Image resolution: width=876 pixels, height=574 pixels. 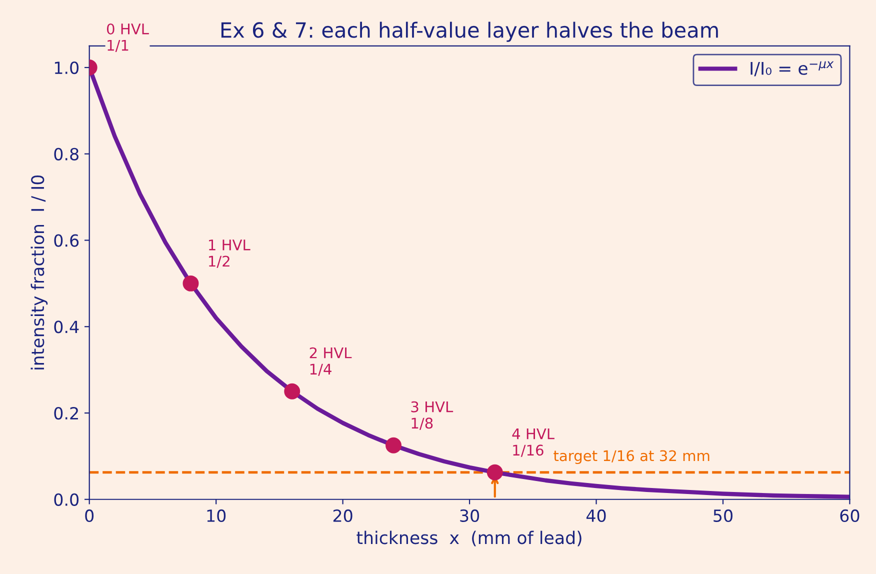 I want to click on chart-title: Ex 6 & 7: each half-value layer halves the beam, so click(x=469, y=32).